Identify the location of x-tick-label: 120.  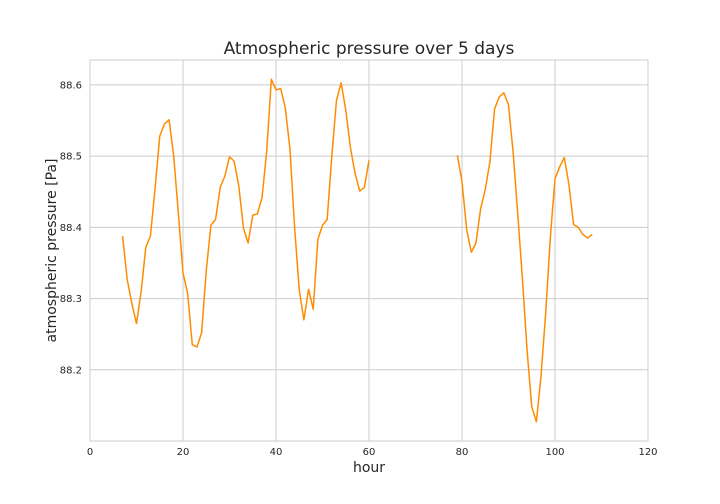
(647, 452).